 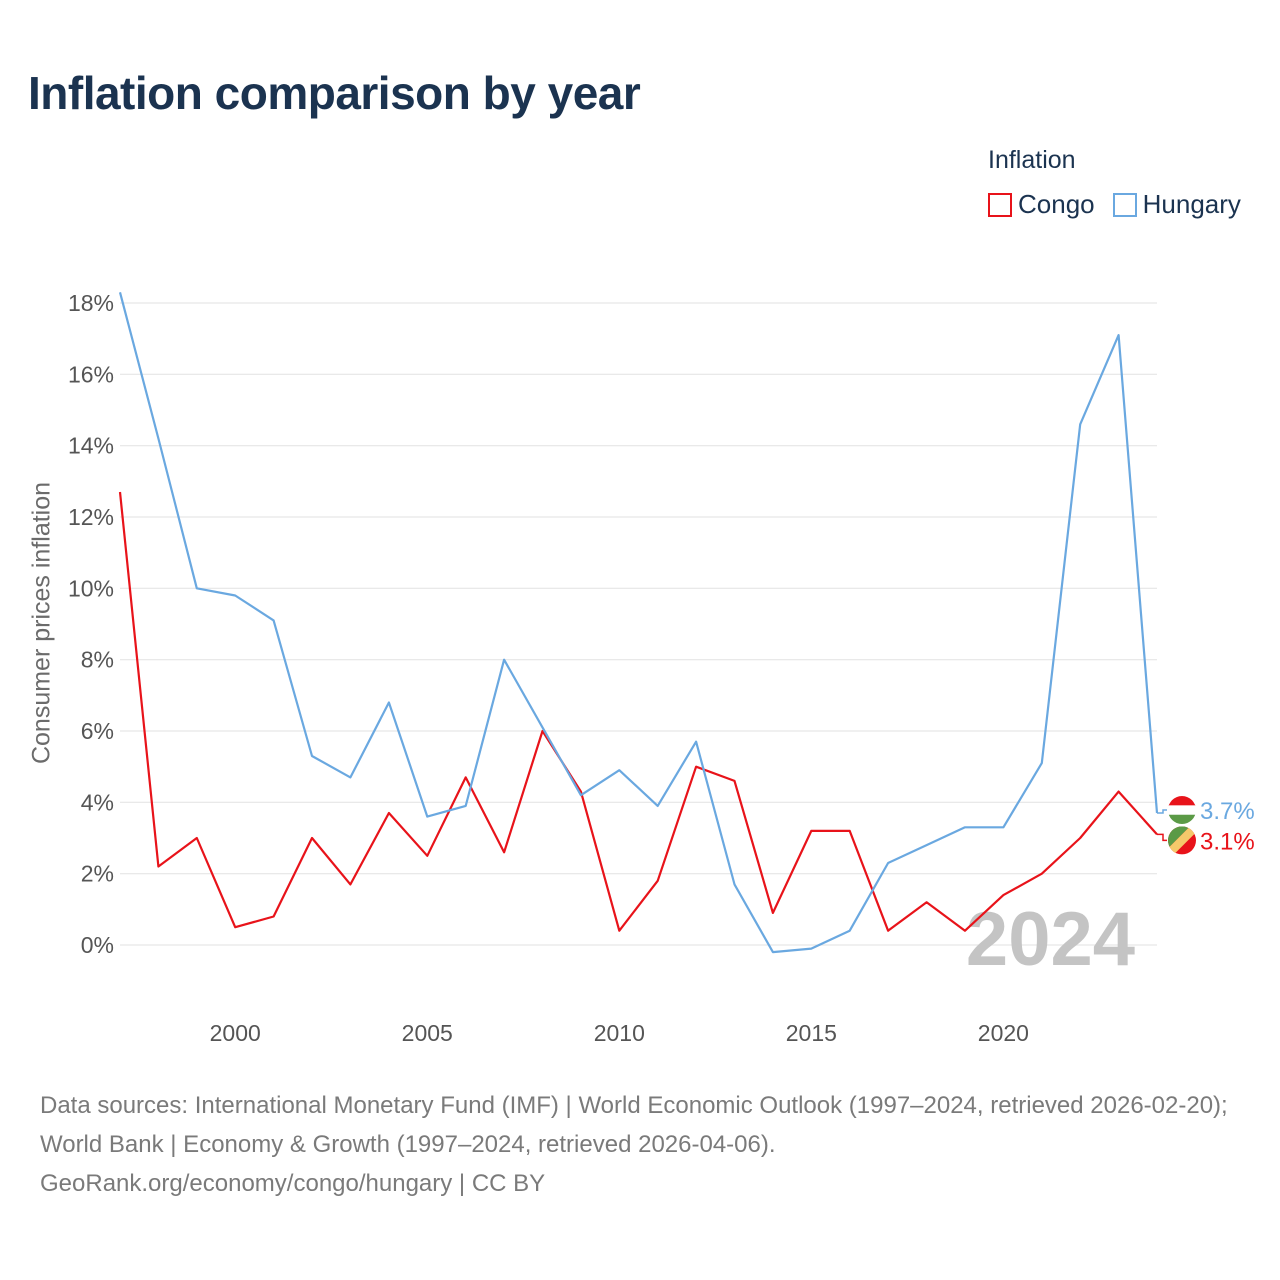 What do you see at coordinates (1050, 939) in the screenshot?
I see `year-watermark: 2024` at bounding box center [1050, 939].